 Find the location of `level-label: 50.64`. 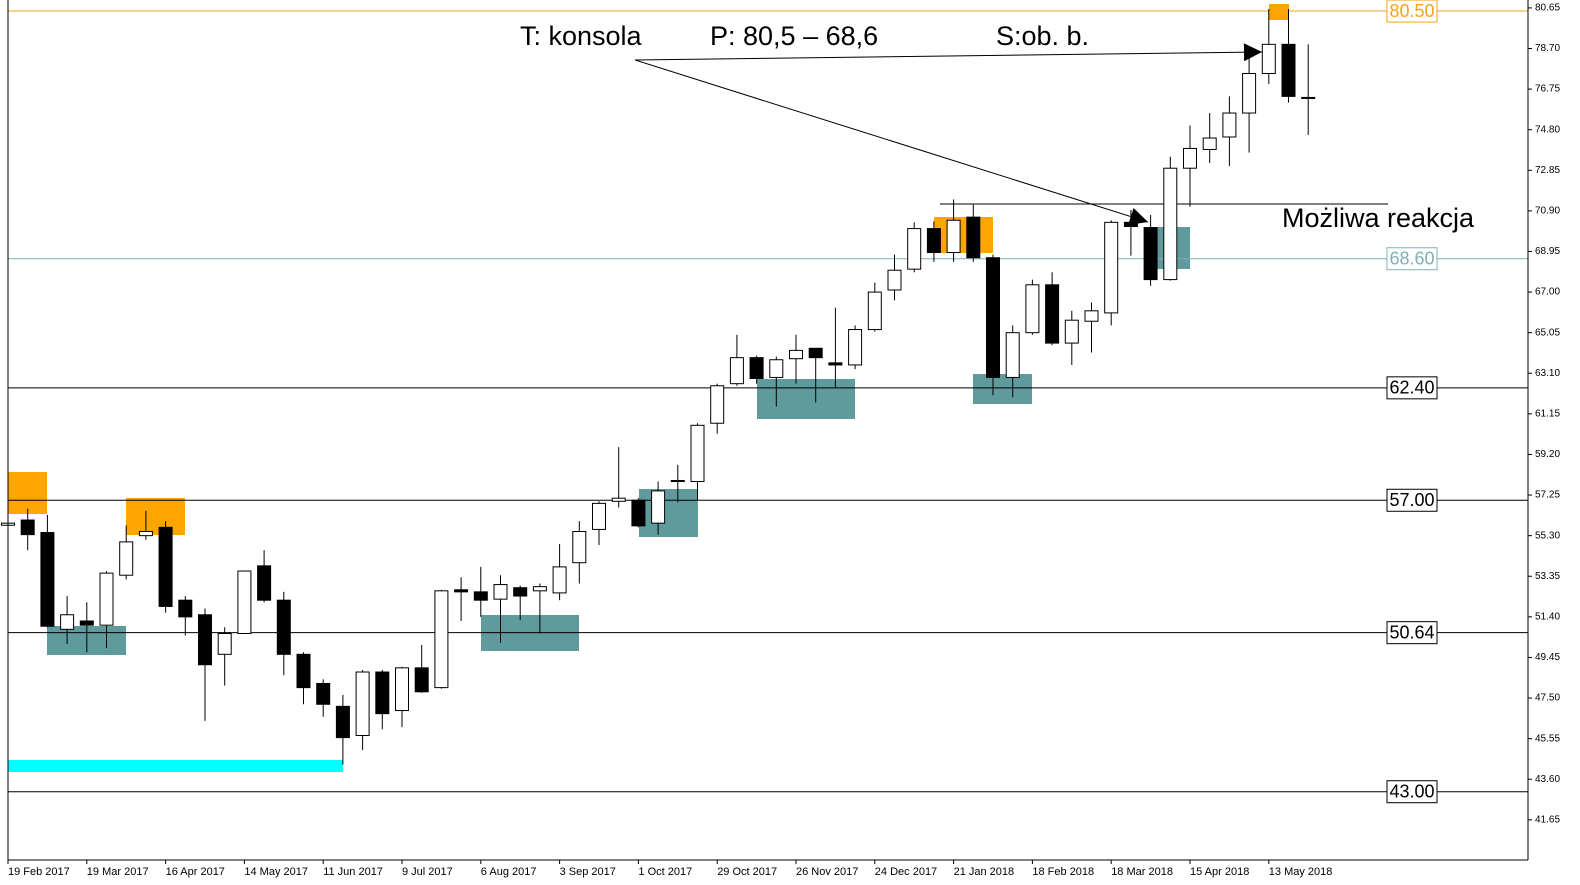

level-label: 50.64 is located at coordinates (1411, 632).